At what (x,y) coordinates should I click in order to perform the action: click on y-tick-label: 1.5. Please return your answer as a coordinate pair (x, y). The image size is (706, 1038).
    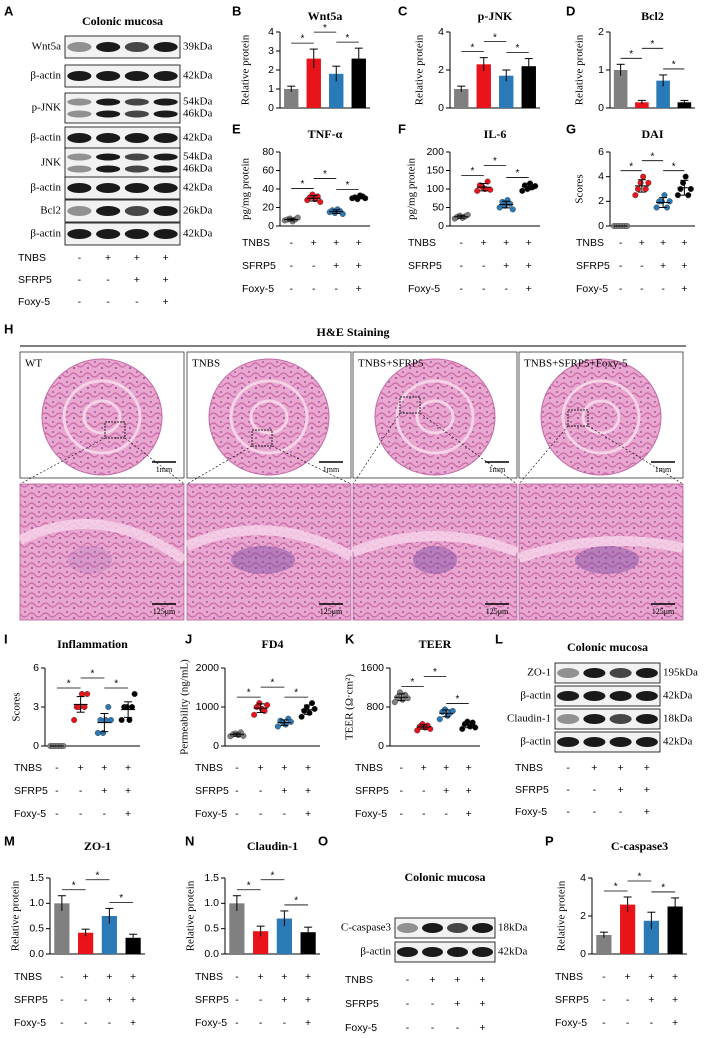
    Looking at the image, I should click on (211, 878).